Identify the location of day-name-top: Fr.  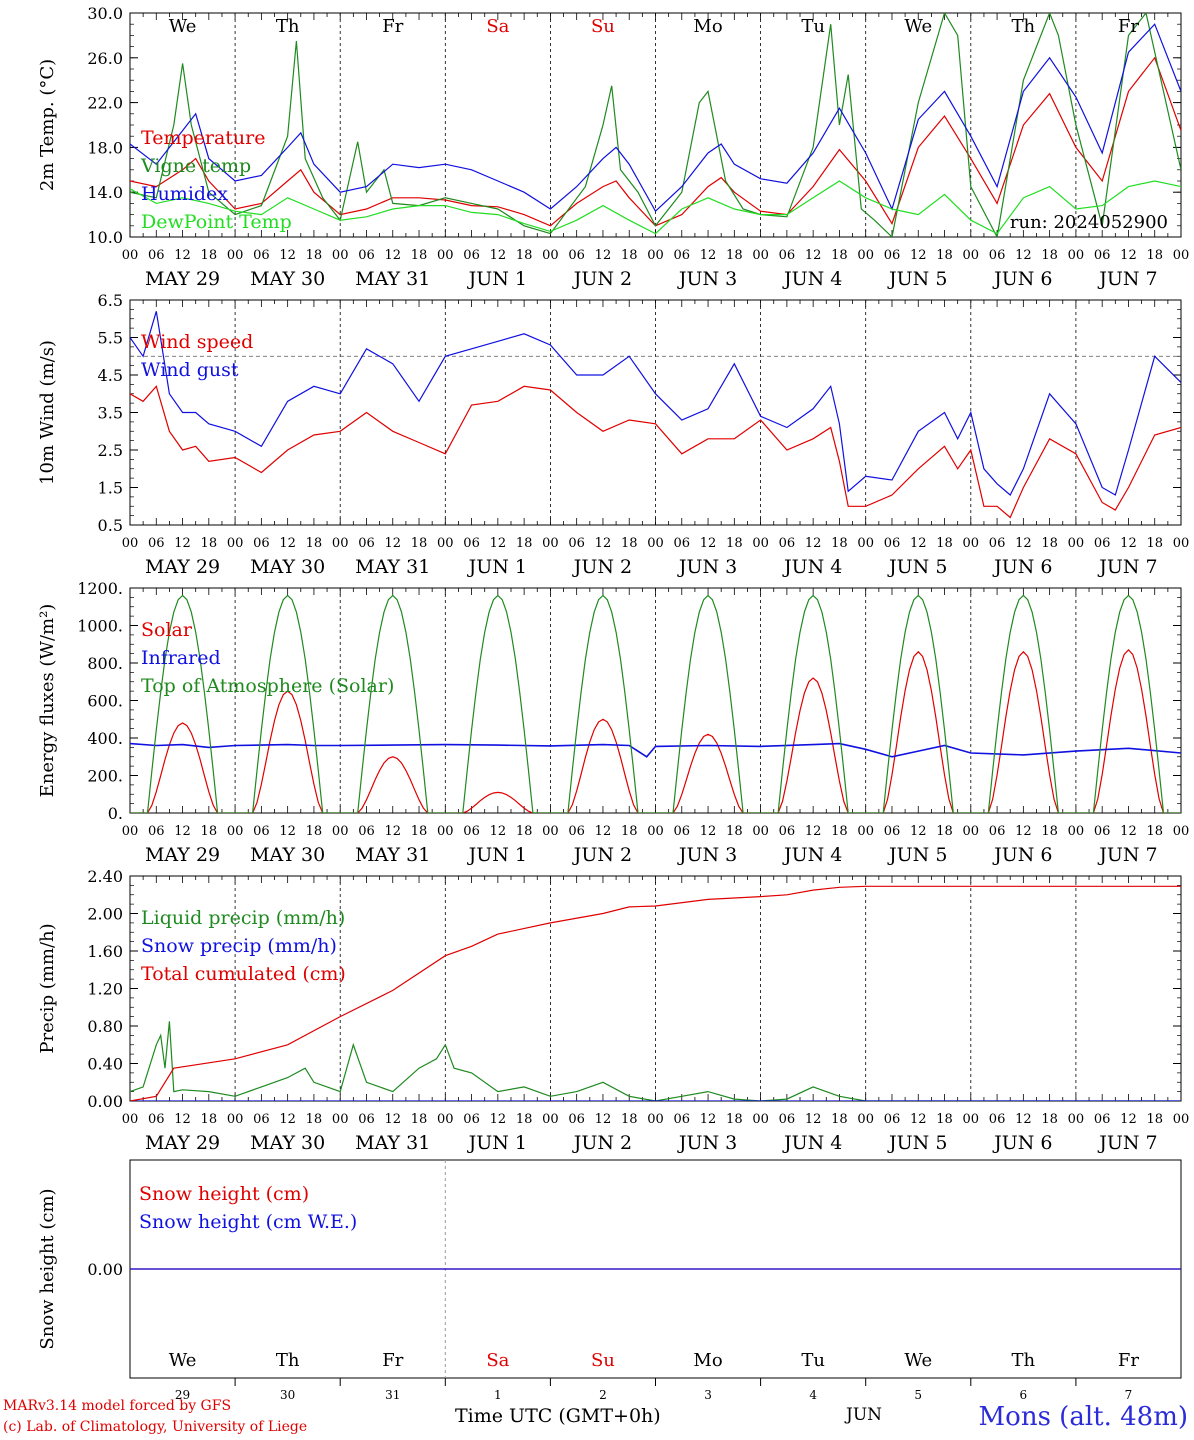
(392, 26).